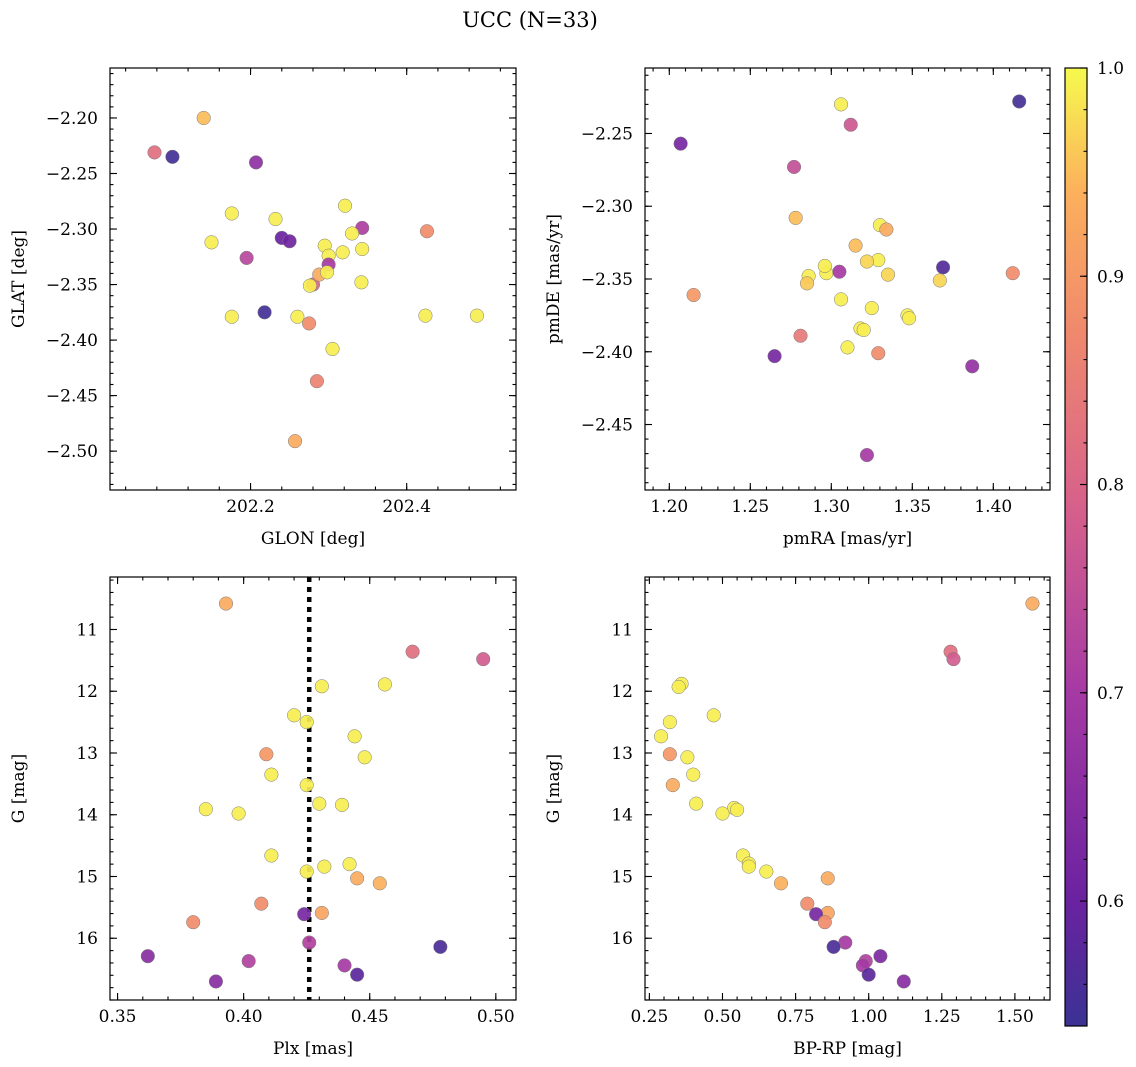 Image resolution: width=1136 pixels, height=1067 pixels. What do you see at coordinates (118, 1017) in the screenshot?
I see `x-tick-label: 0.35` at bounding box center [118, 1017].